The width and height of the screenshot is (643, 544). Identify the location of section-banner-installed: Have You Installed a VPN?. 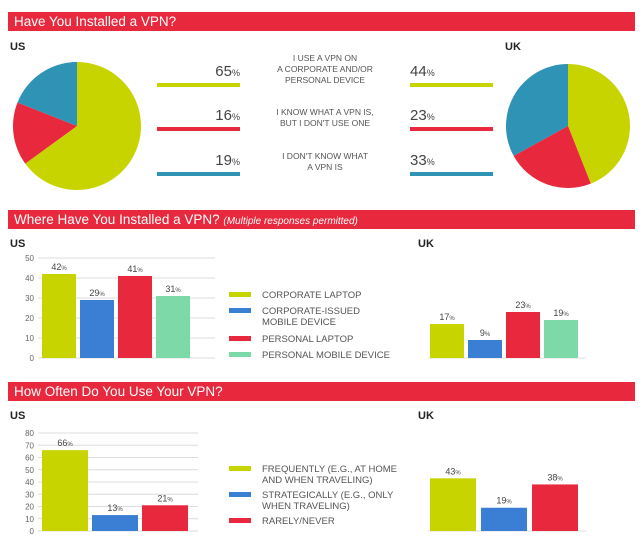
(321, 21).